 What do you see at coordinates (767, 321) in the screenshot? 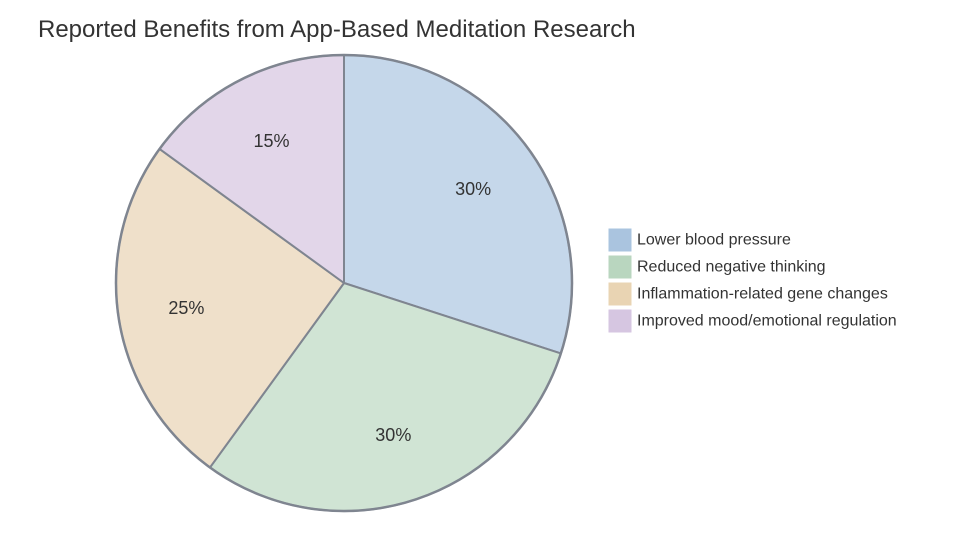
I see `legend-label-4: Improved mood/emotional regulation` at bounding box center [767, 321].